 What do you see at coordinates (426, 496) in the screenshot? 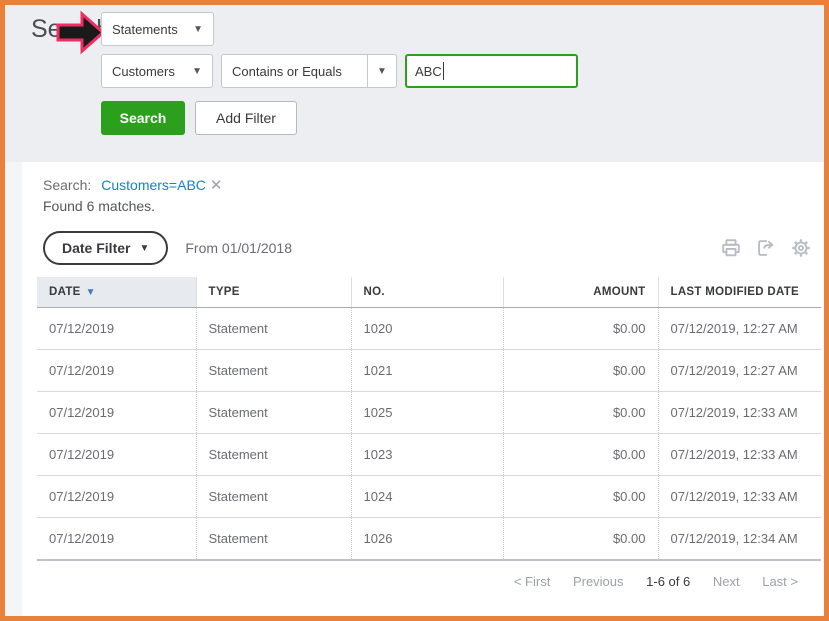
I see `cell-no: 1024` at bounding box center [426, 496].